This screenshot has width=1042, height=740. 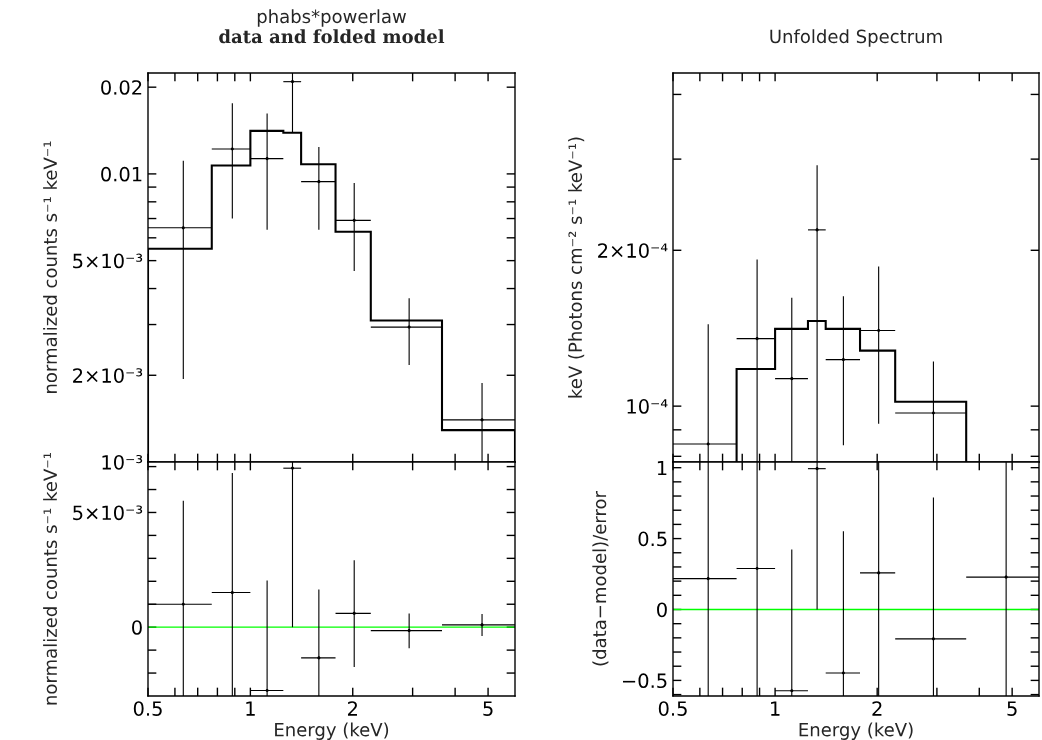 I want to click on y-axis-title: (data−model)/error, so click(x=600, y=578).